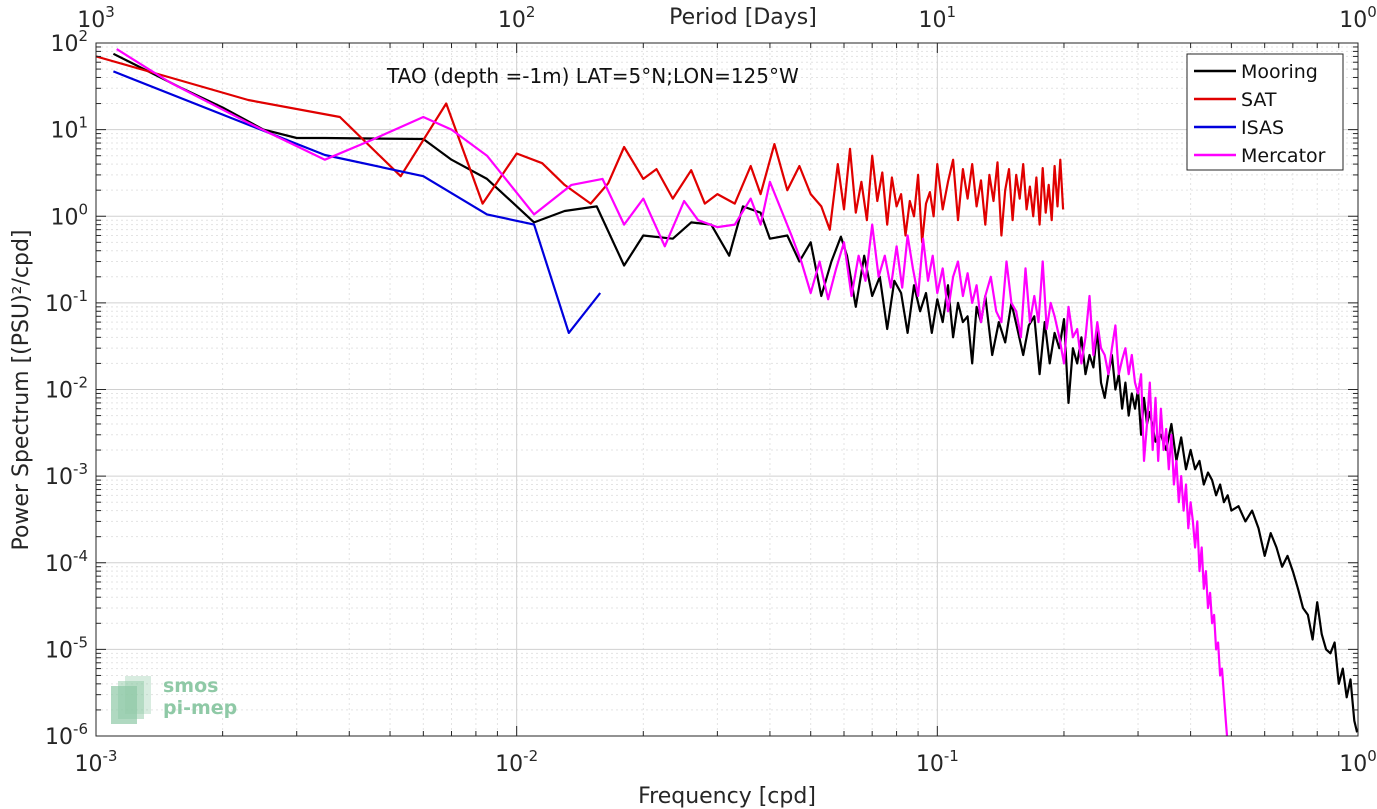 The width and height of the screenshot is (1377, 809). Describe the element at coordinates (96, 762) in the screenshot. I see `x-tick-label: 10⁻³` at that location.